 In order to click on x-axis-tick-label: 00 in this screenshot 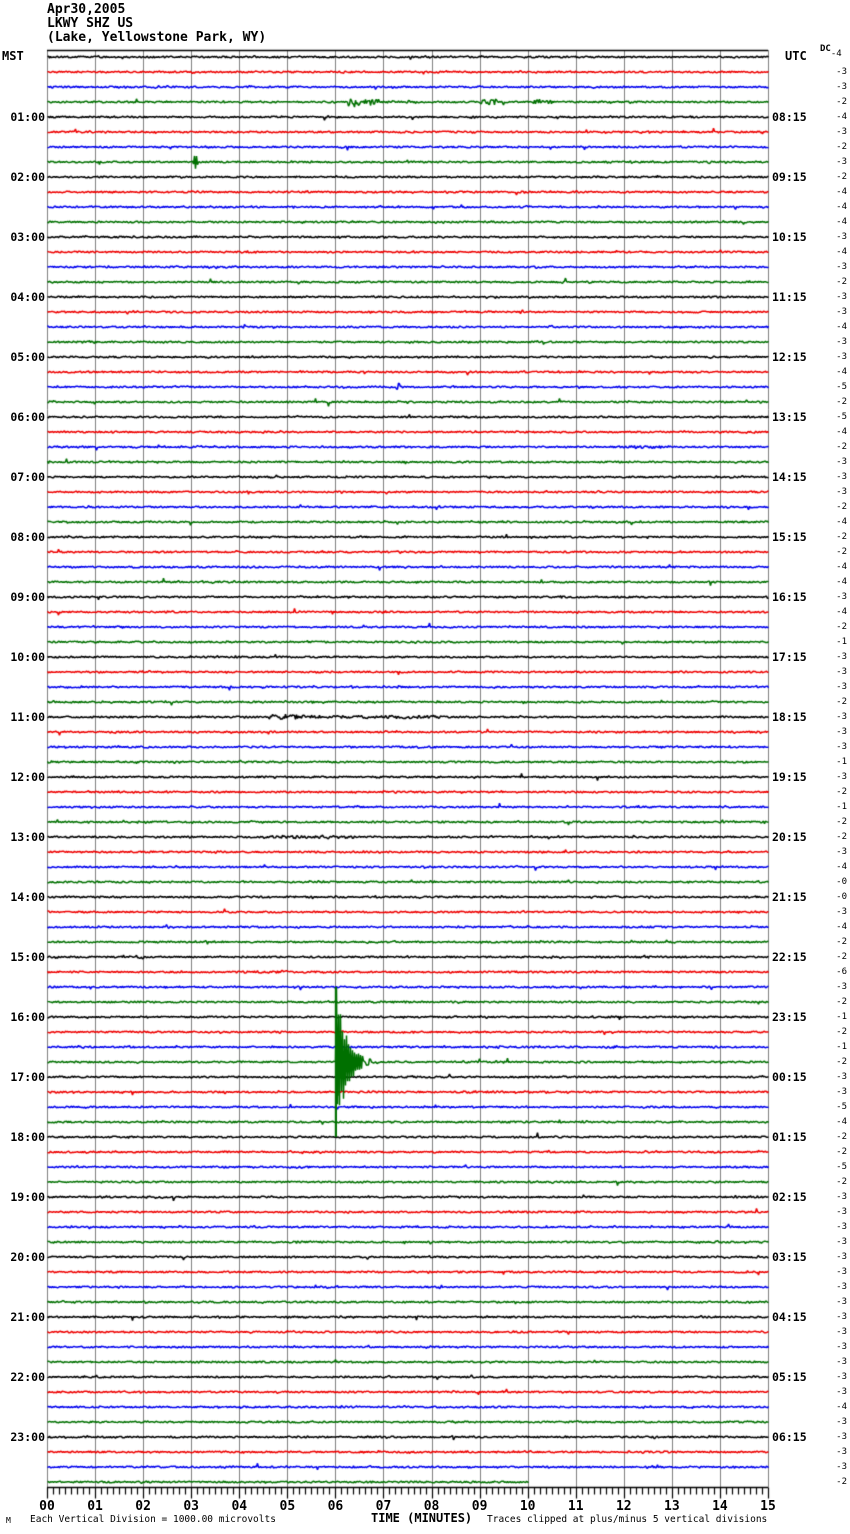, I will do `click(47, 1506)`.